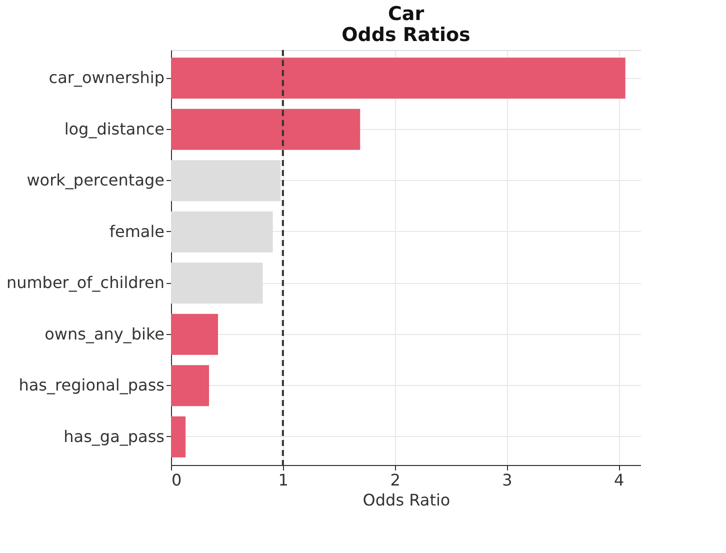 The width and height of the screenshot is (726, 553). What do you see at coordinates (507, 480) in the screenshot?
I see `x-tick-label: 3` at bounding box center [507, 480].